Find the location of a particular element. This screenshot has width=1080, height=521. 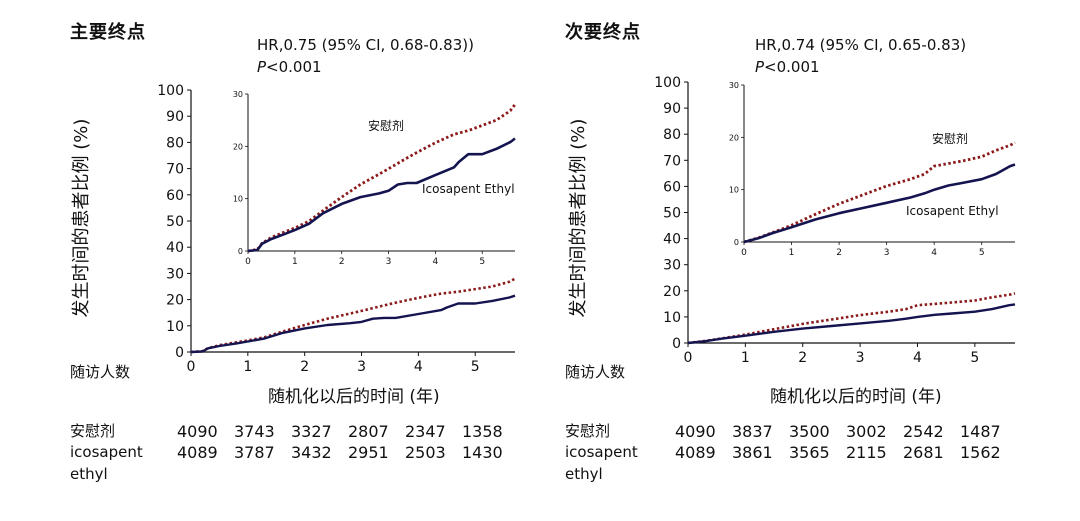

panel-title: 主要终点 is located at coordinates (108, 32).